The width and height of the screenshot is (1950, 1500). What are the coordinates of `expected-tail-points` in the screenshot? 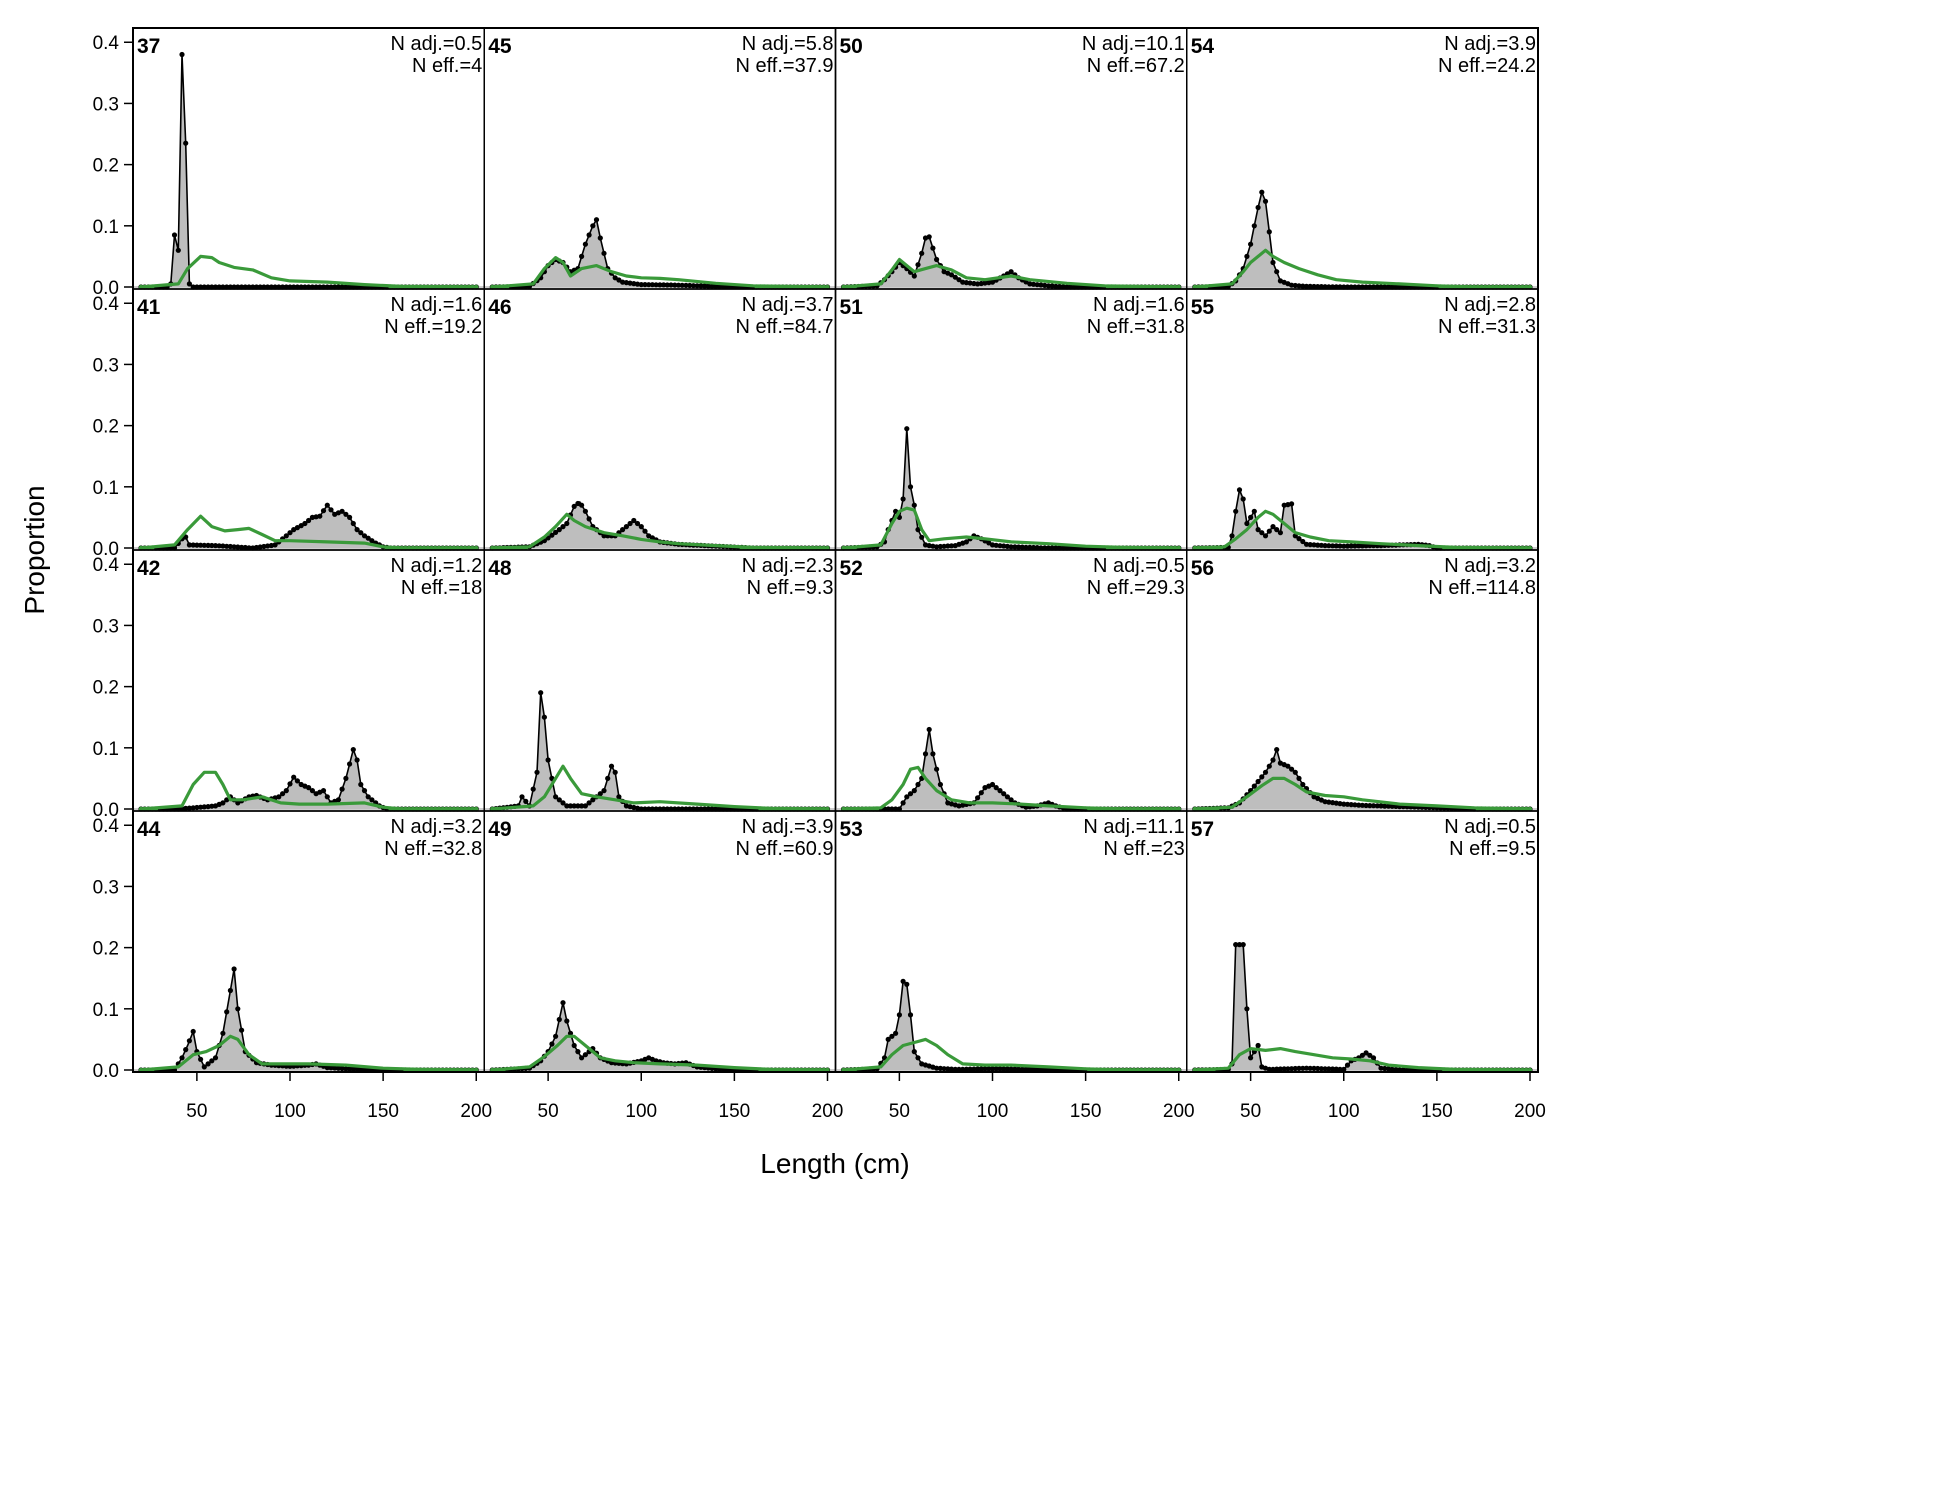 It's located at (1011, 548).